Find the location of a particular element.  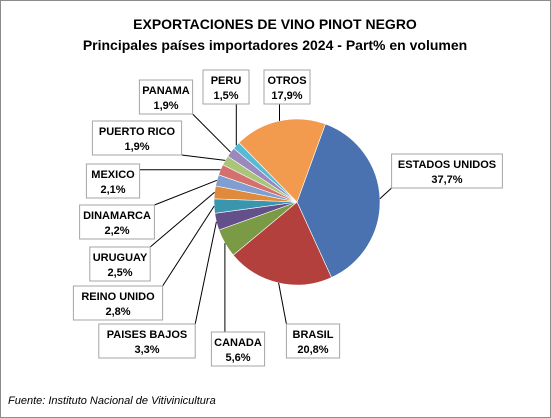

slice-name-label: BRASIL is located at coordinates (313, 335).